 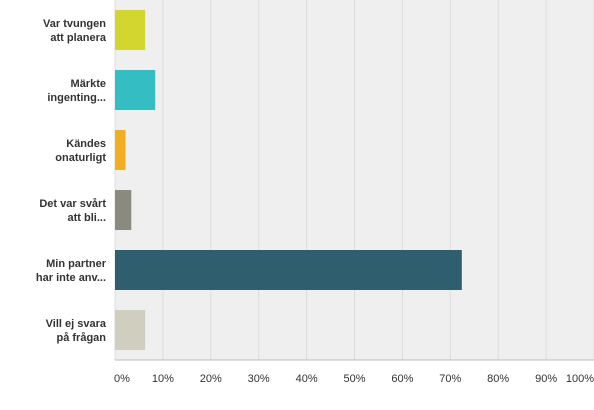 I want to click on x-tick-label: 80%, so click(x=498, y=379).